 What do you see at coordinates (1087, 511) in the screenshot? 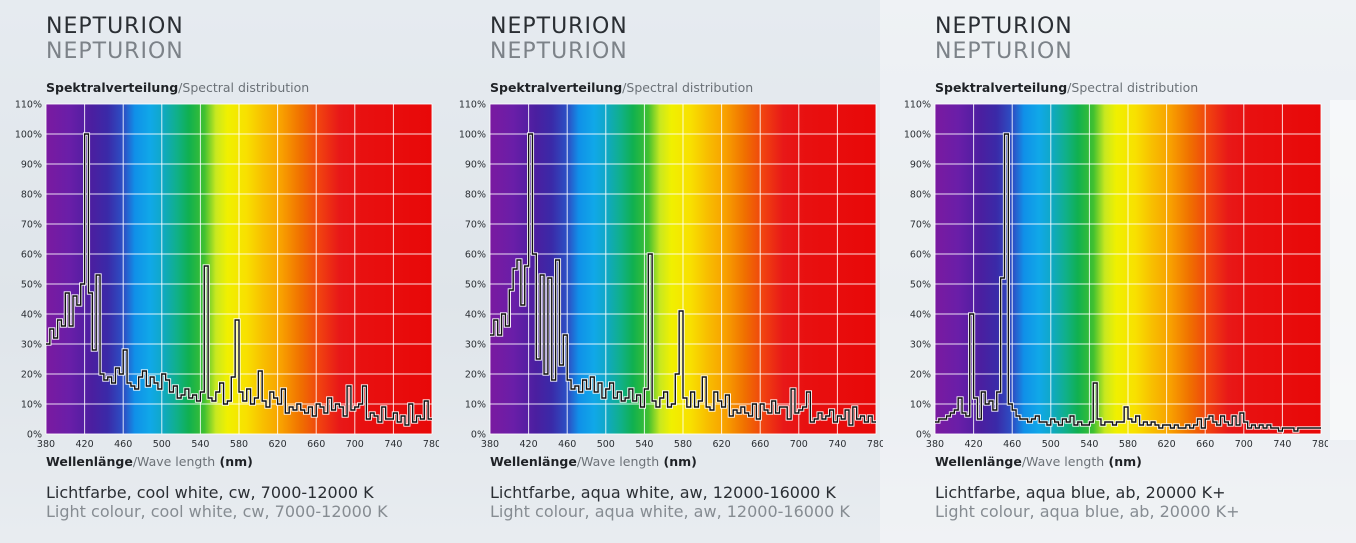
I see `light-colour-en: Light colour, aqua blue, ab, 20000 K+` at bounding box center [1087, 511].